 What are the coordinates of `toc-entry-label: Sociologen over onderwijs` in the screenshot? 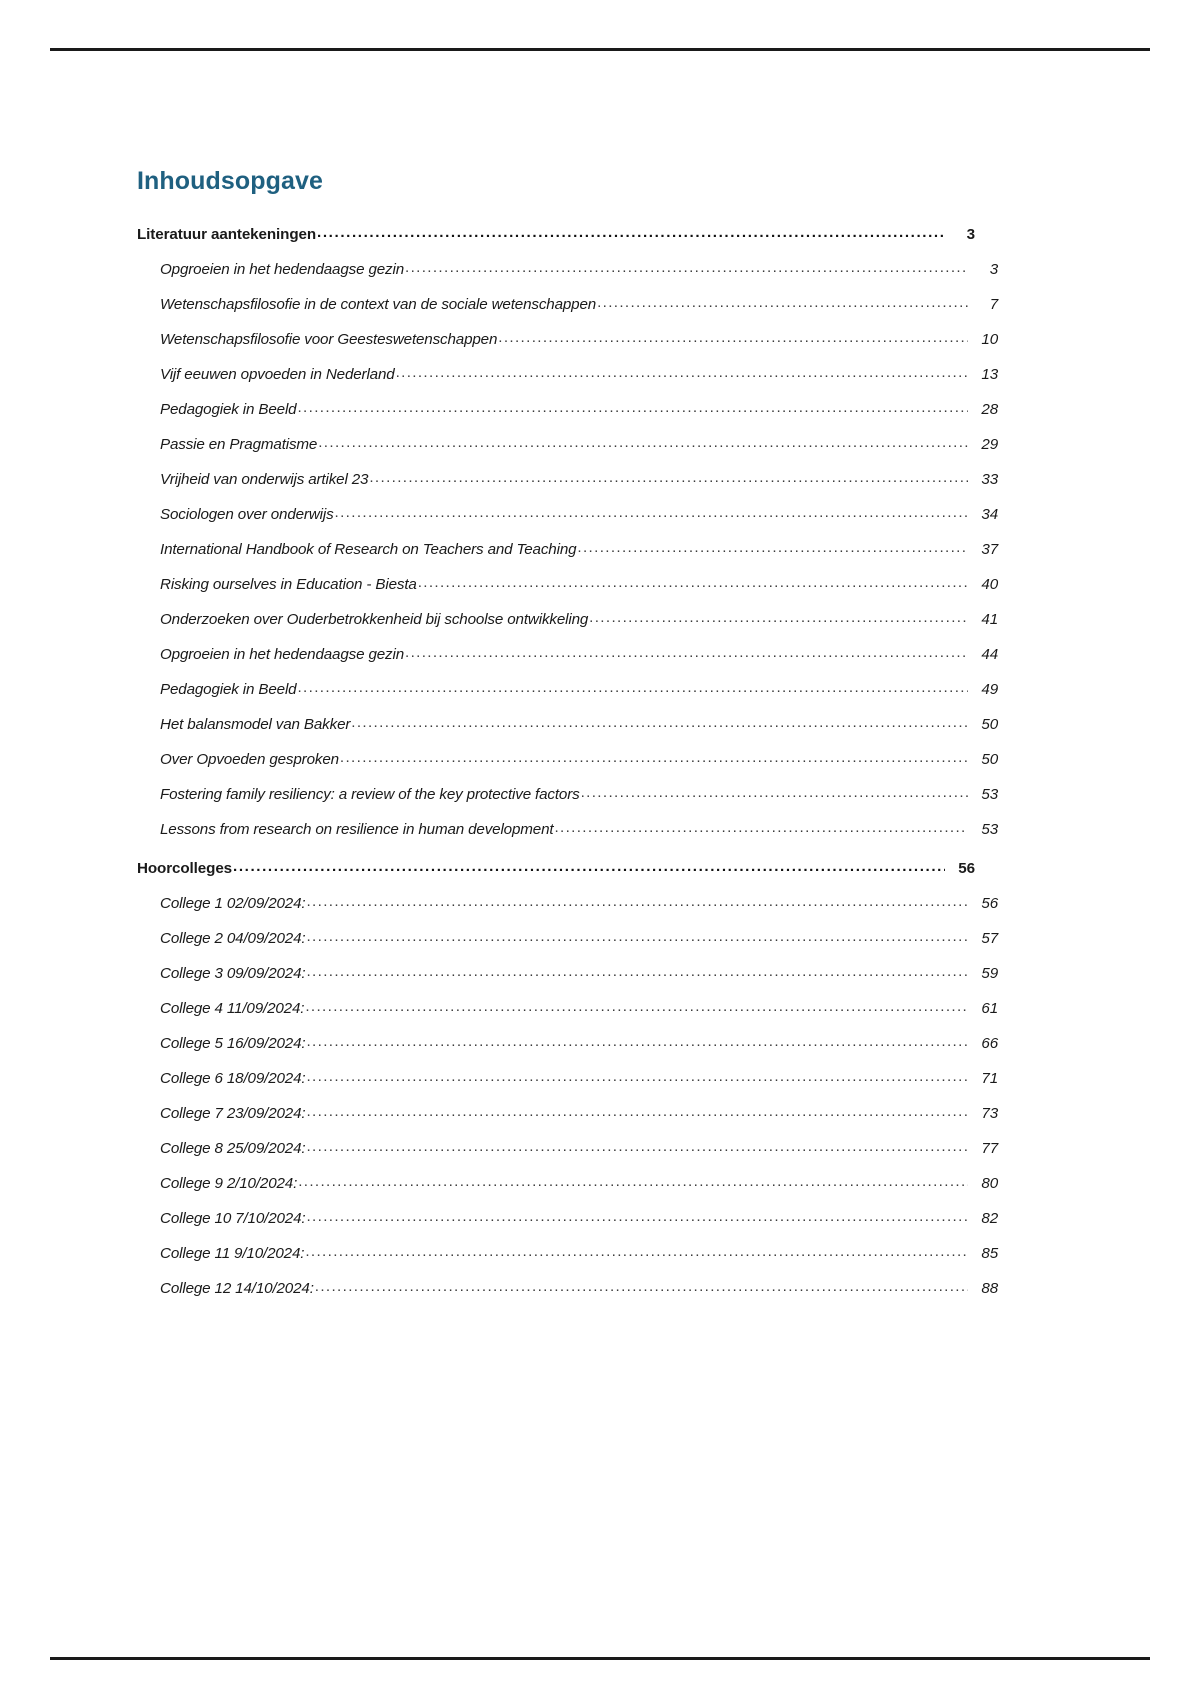 It's located at (247, 514).